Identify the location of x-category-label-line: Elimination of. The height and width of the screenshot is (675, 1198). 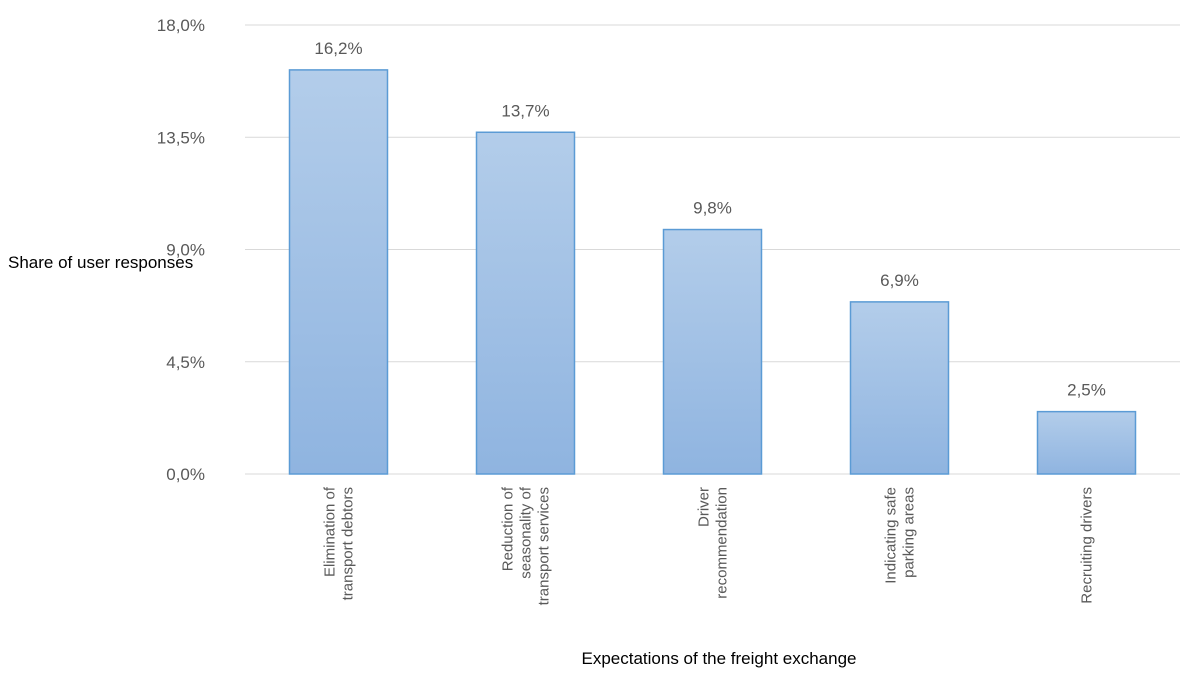
(330, 531).